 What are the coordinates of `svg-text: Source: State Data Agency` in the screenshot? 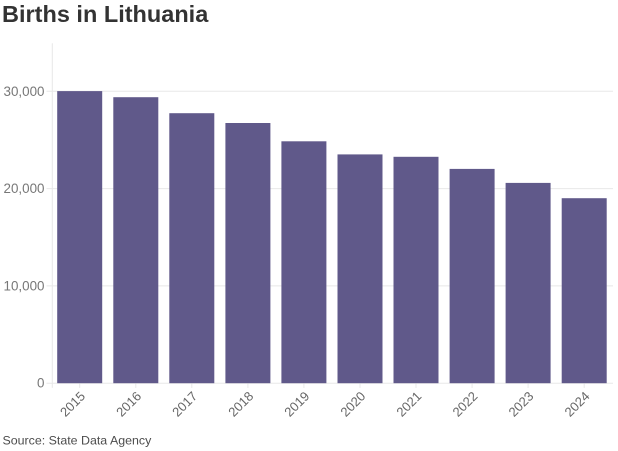 It's located at (78, 440).